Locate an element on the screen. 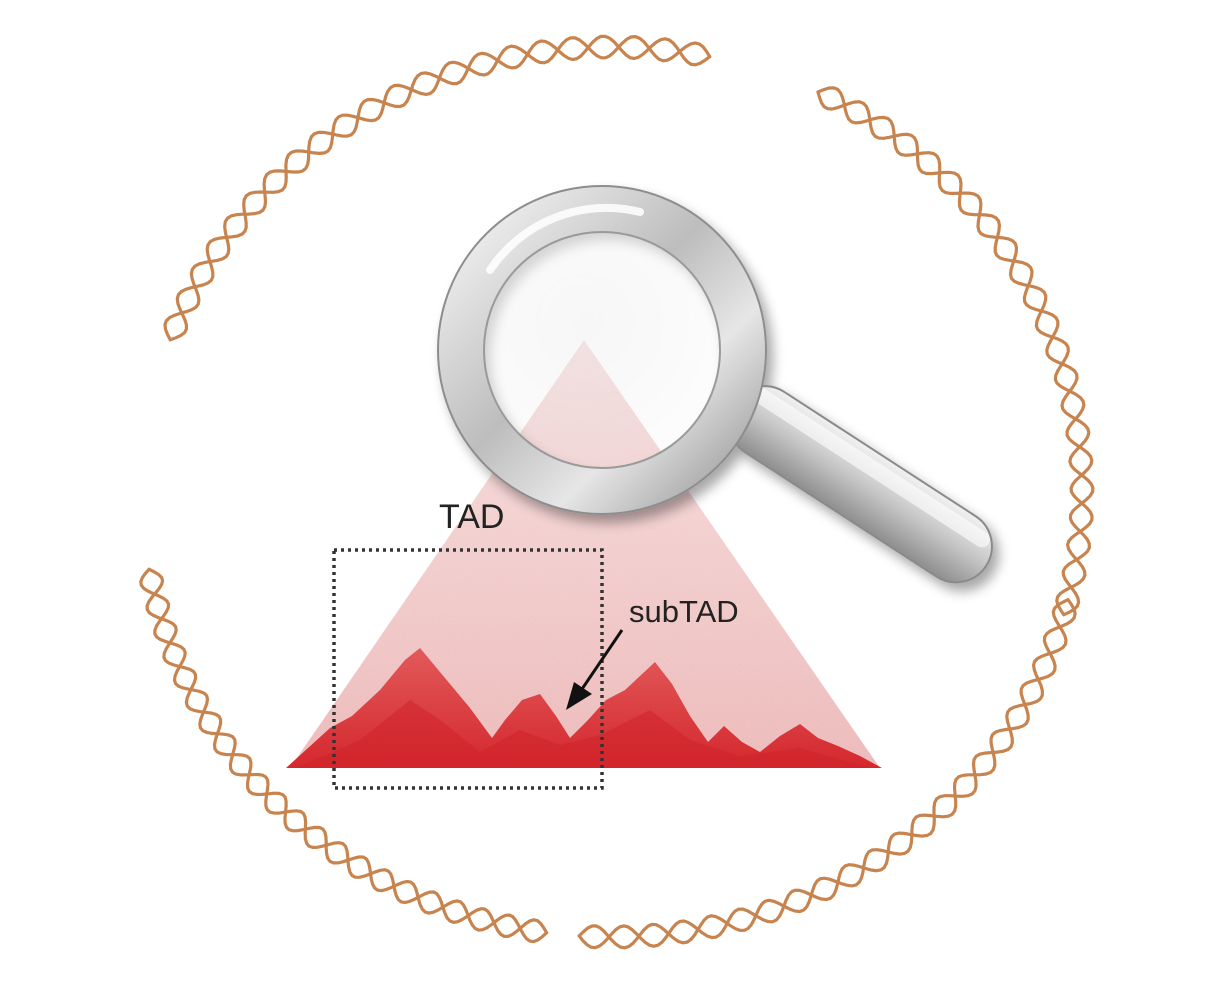 Image resolution: width=1210 pixels, height=992 pixels. pointer-arrow-icon is located at coordinates (595, 669).